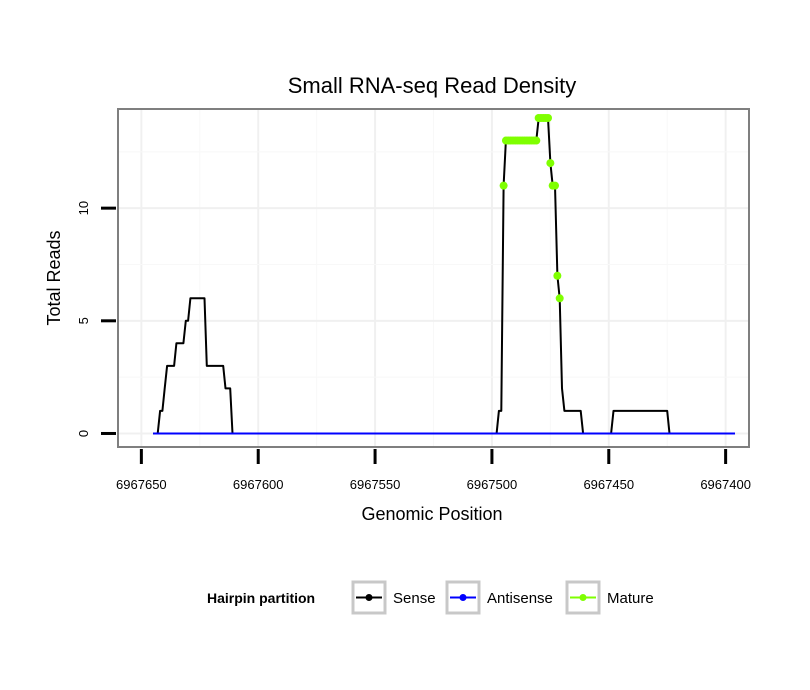 The width and height of the screenshot is (810, 690). I want to click on legend-label-mature: Mature, so click(630, 598).